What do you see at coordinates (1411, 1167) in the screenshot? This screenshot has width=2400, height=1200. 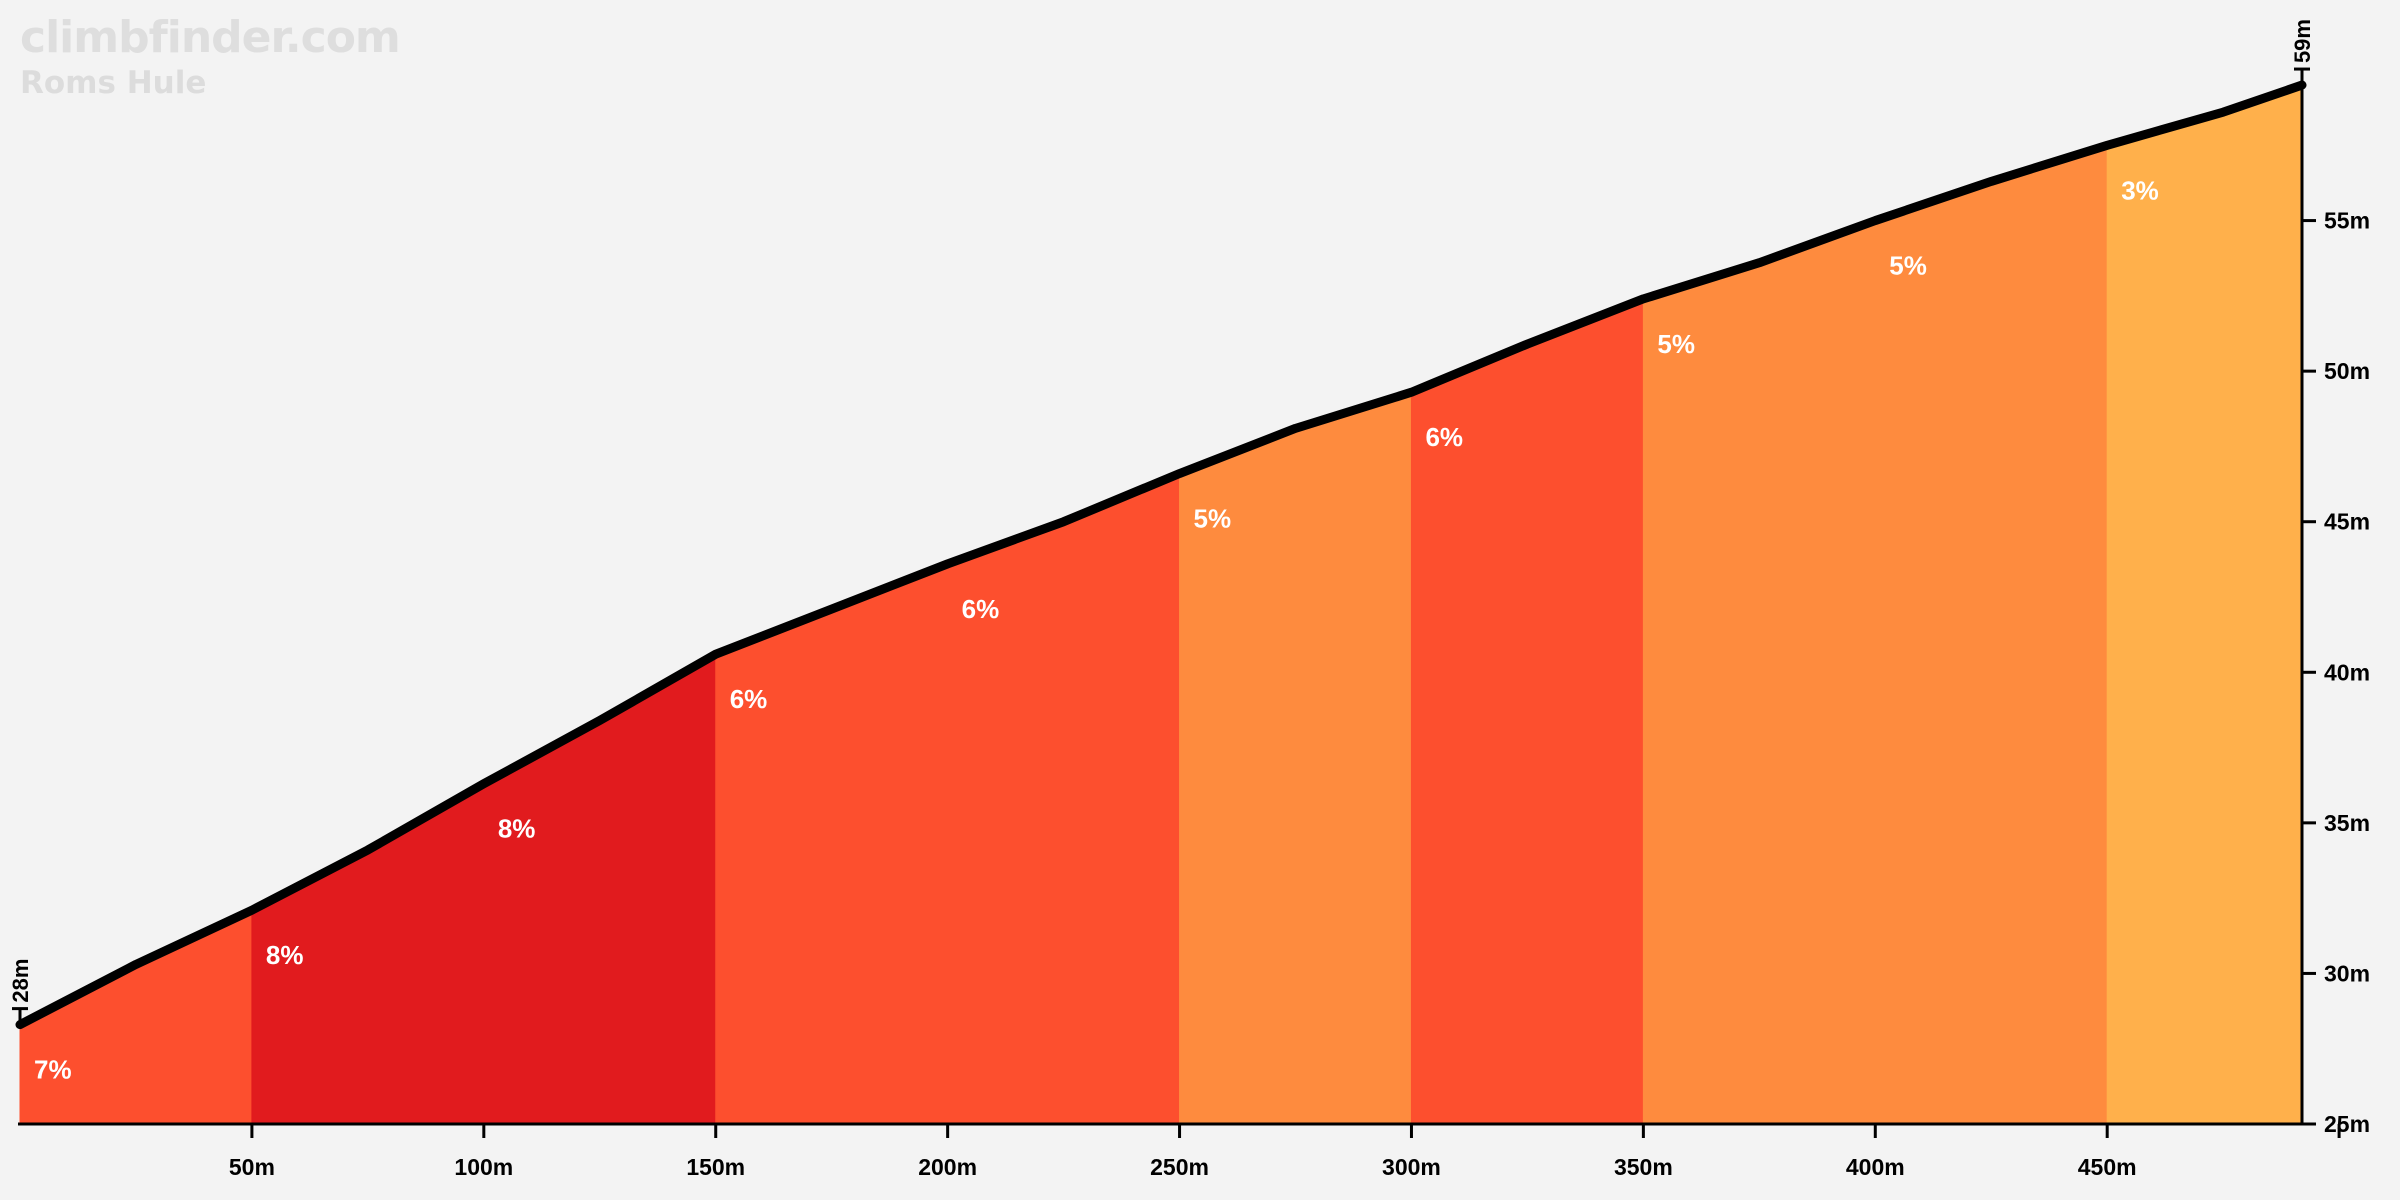 I see `x-tick-label-300: 300m` at bounding box center [1411, 1167].